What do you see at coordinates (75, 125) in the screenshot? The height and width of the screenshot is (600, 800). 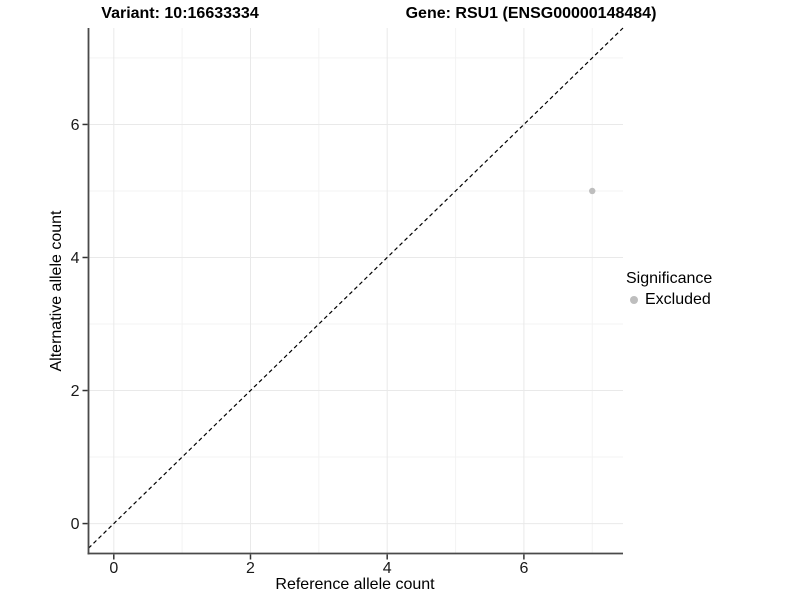 I see `y-tick-label: 6` at bounding box center [75, 125].